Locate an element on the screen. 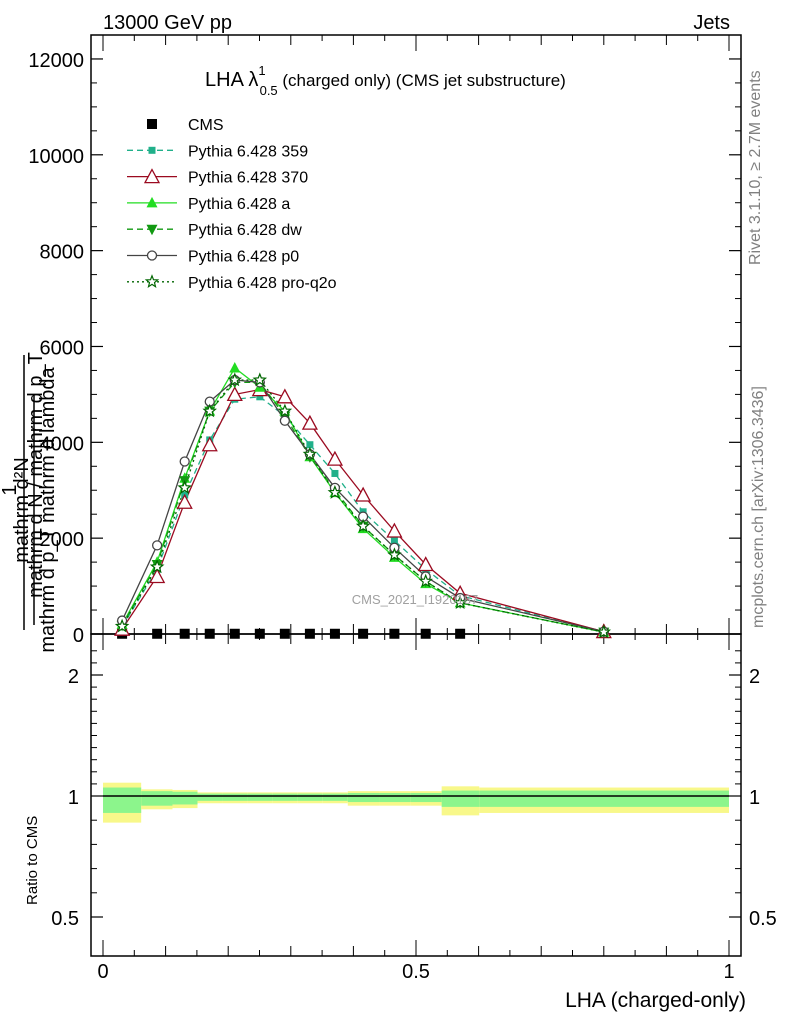 The image size is (786, 1024). legend-item-pythia-6-428-a: Pythia 6.428 a is located at coordinates (208, 204).